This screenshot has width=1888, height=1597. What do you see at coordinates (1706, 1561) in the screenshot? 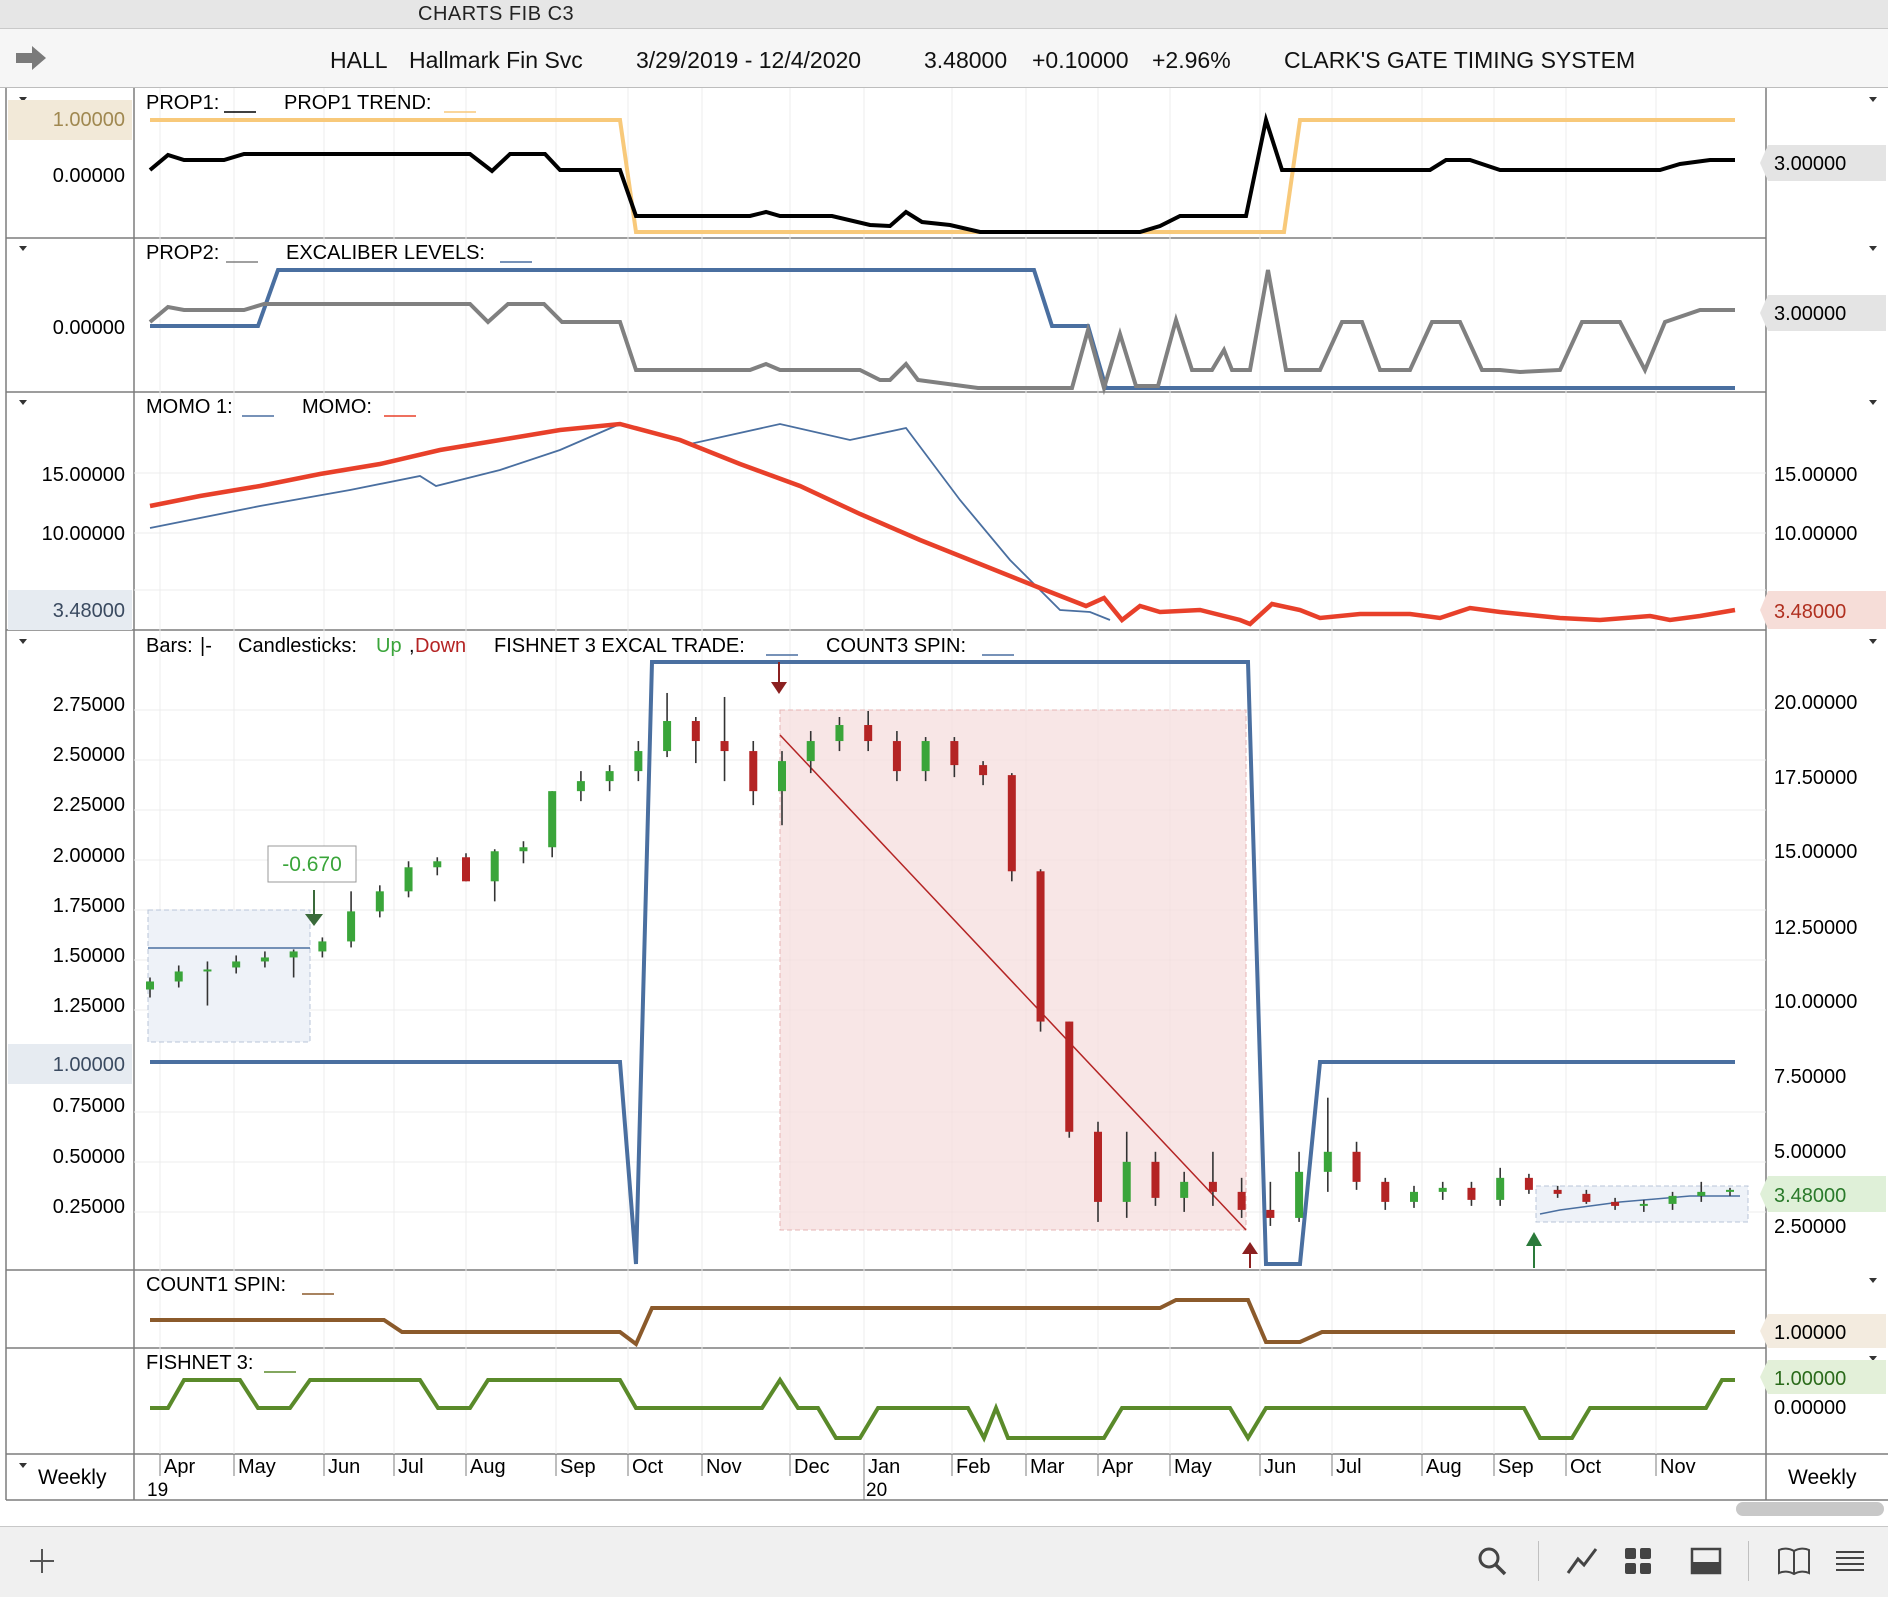
I see `panel-icon` at bounding box center [1706, 1561].